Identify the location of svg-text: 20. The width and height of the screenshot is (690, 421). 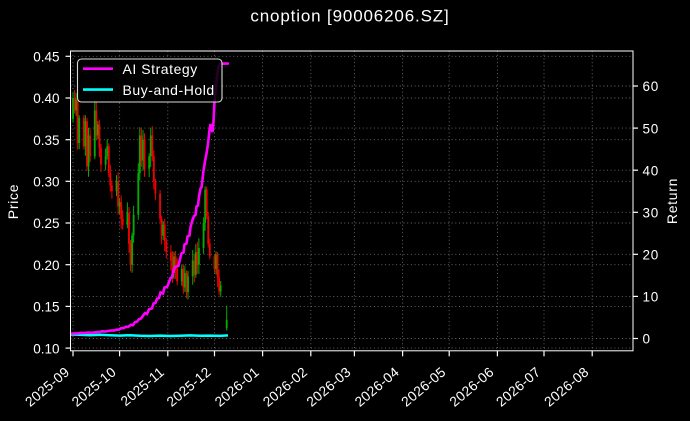
(651, 255).